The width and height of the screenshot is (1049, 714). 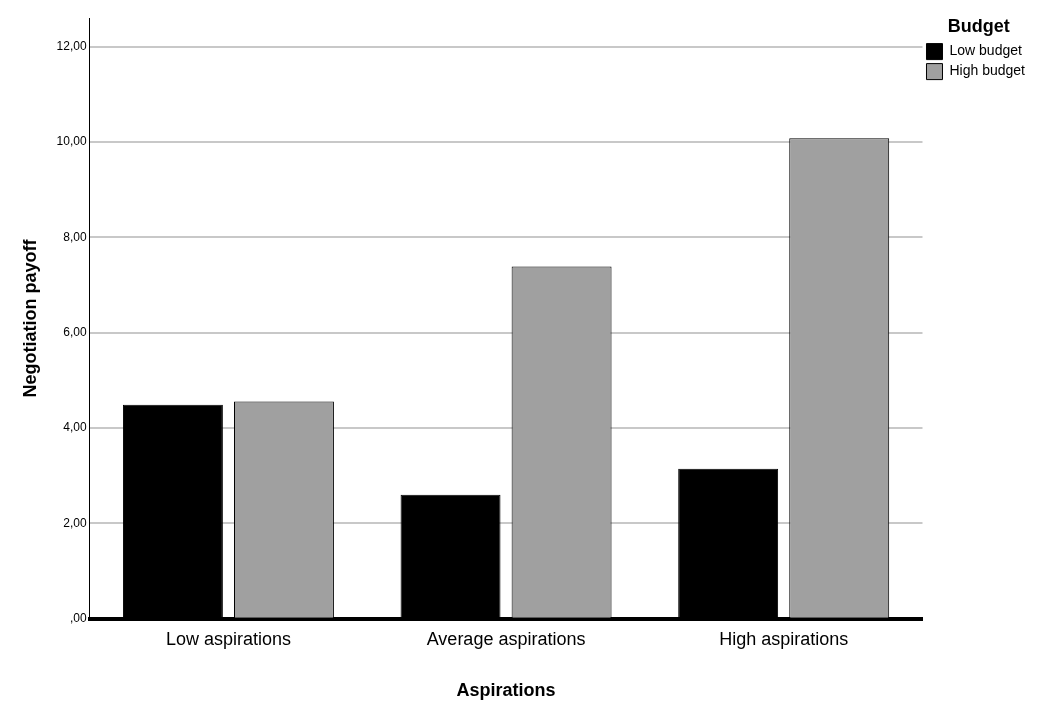 I want to click on y-tick-label: 8,00, so click(x=75, y=236).